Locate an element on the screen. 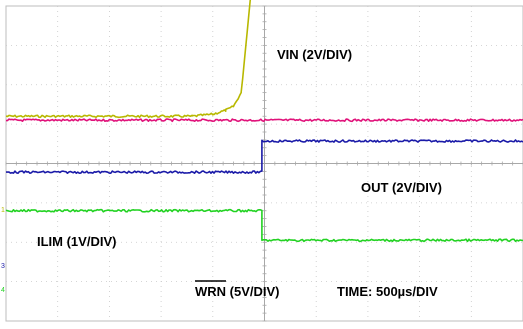  wrn-label: WRN (5V/DIV) is located at coordinates (237, 291).